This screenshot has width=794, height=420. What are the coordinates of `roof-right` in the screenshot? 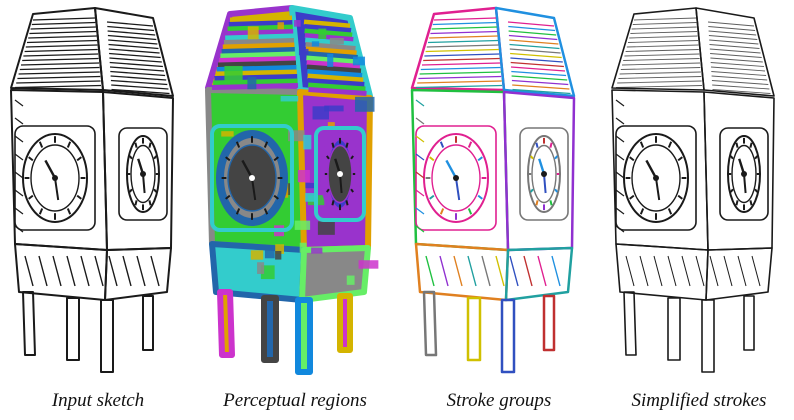 It's located at (134, 52).